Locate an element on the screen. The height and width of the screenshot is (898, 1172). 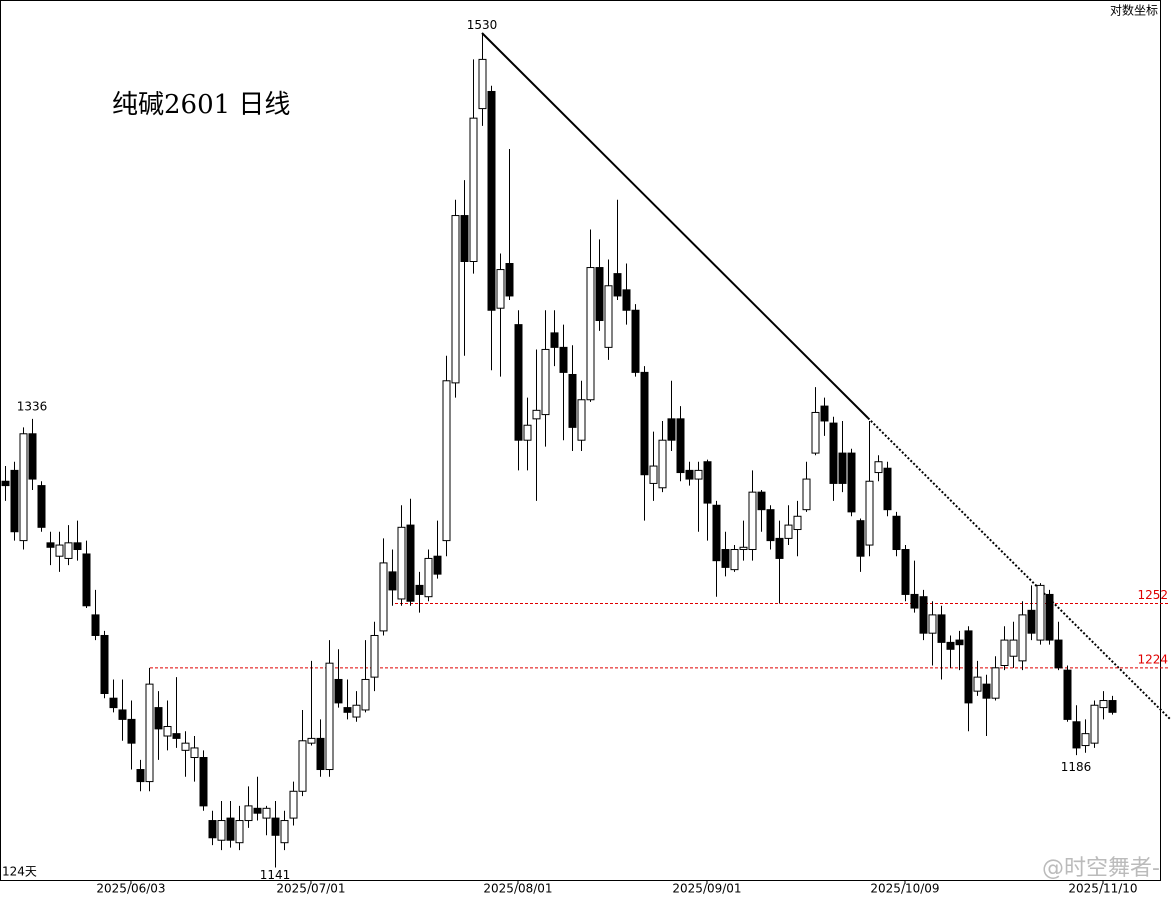
x-tick-label: 2025/10/09 is located at coordinates (904, 889).